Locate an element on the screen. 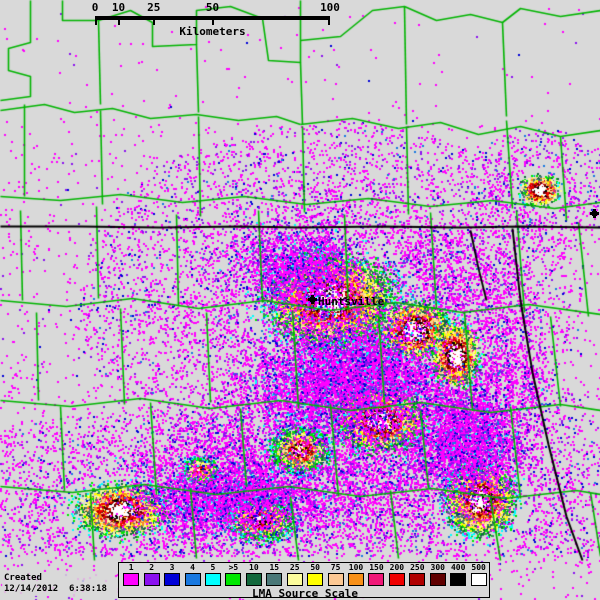 The width and height of the screenshot is (600, 600). legend-entry: 5 is located at coordinates (213, 576).